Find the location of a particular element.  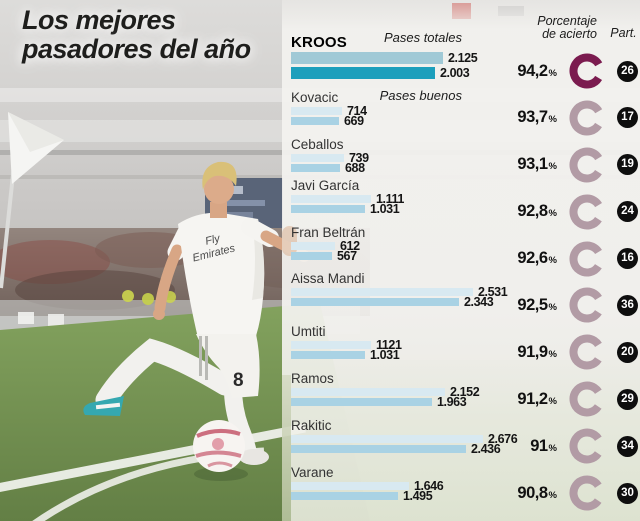

total-passes-value: 1.111 is located at coordinates (390, 198).